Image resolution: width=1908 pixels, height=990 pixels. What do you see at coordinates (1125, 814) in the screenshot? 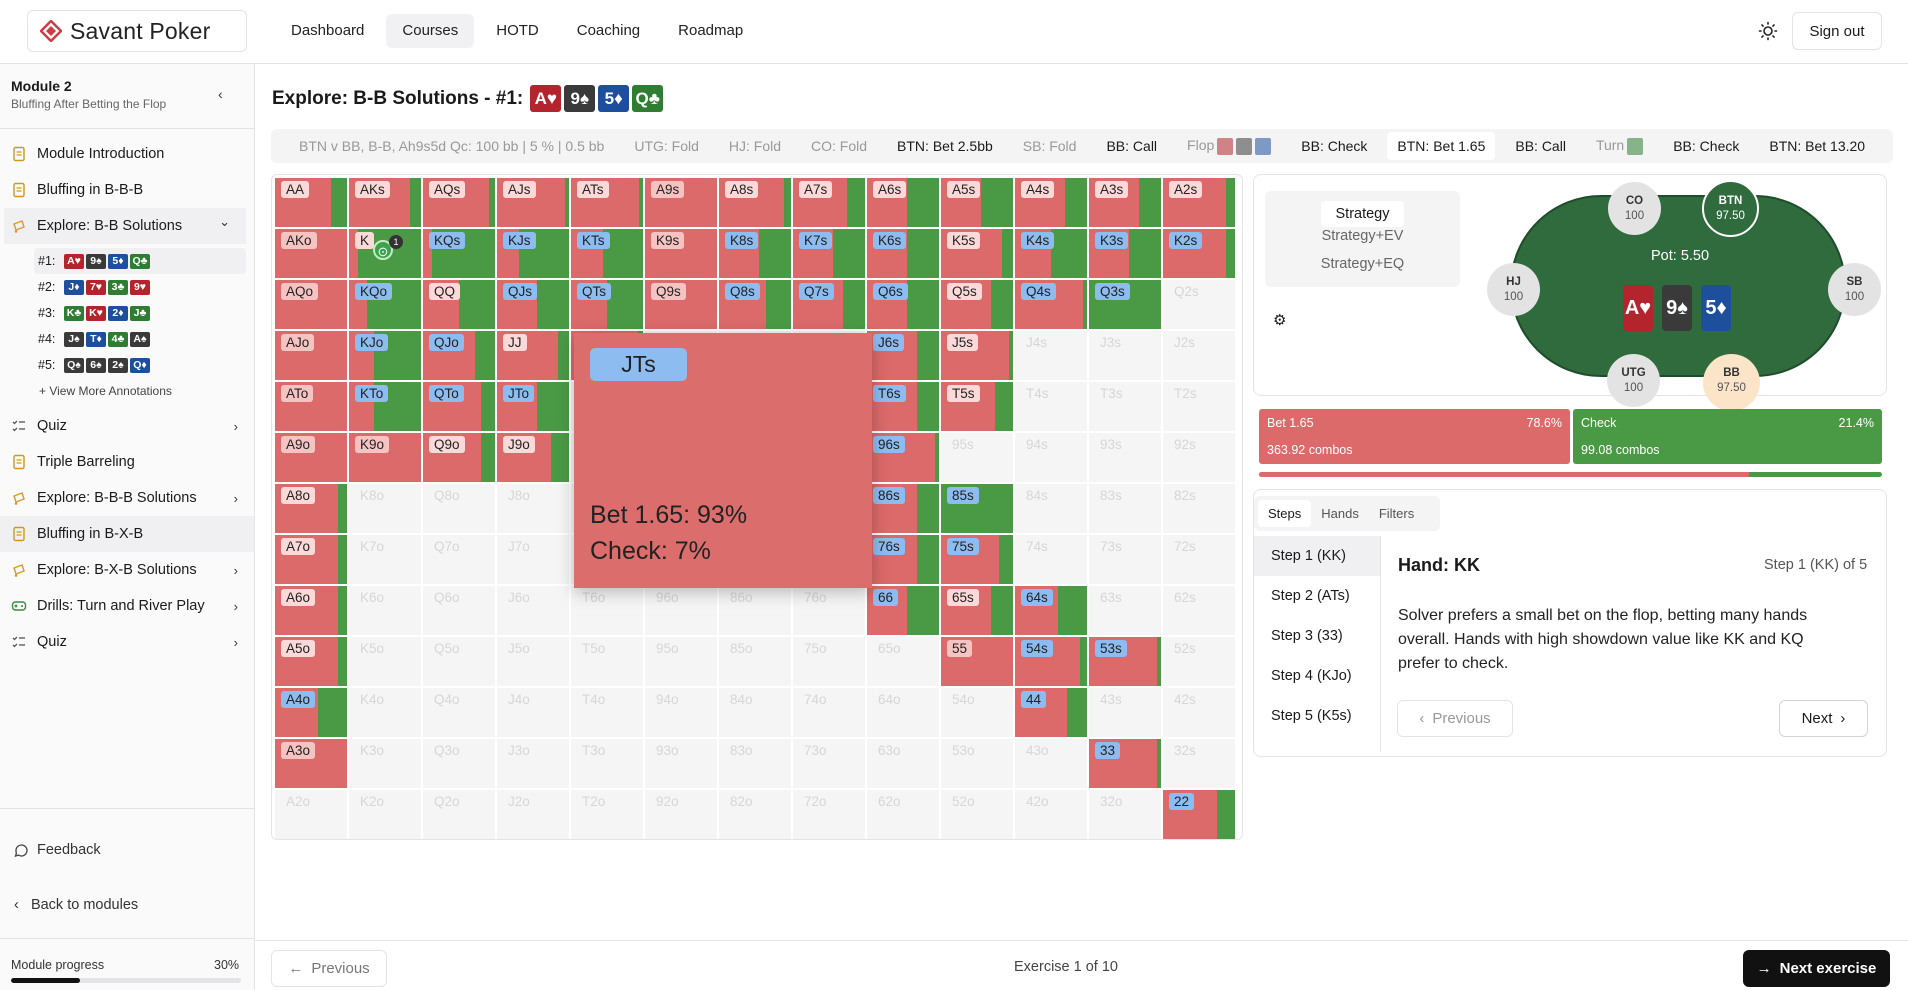
I see `hand-cell-32o: 32o` at bounding box center [1125, 814].